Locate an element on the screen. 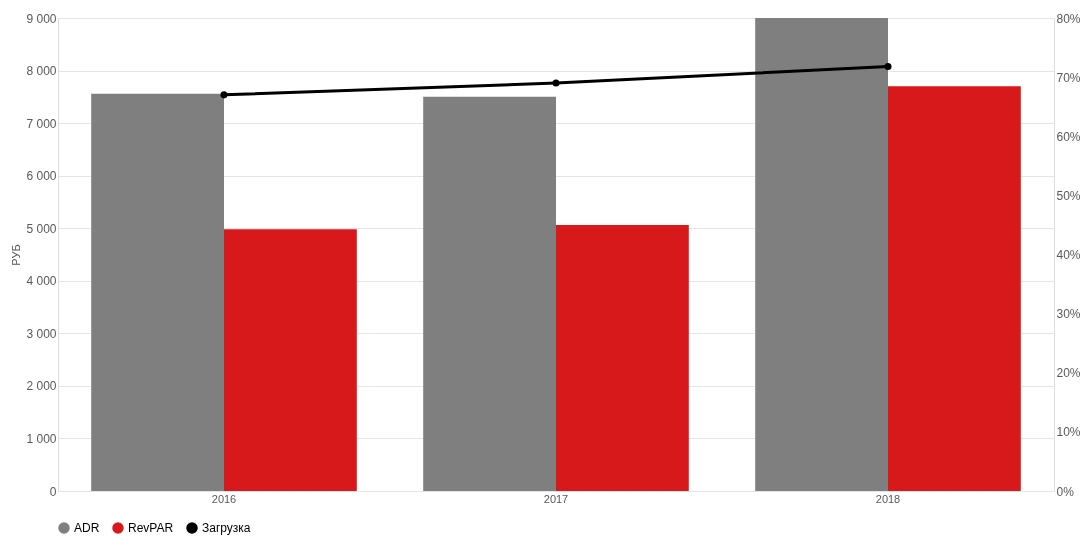 The width and height of the screenshot is (1091, 544). y-tick-label: 7 000 is located at coordinates (41, 123).